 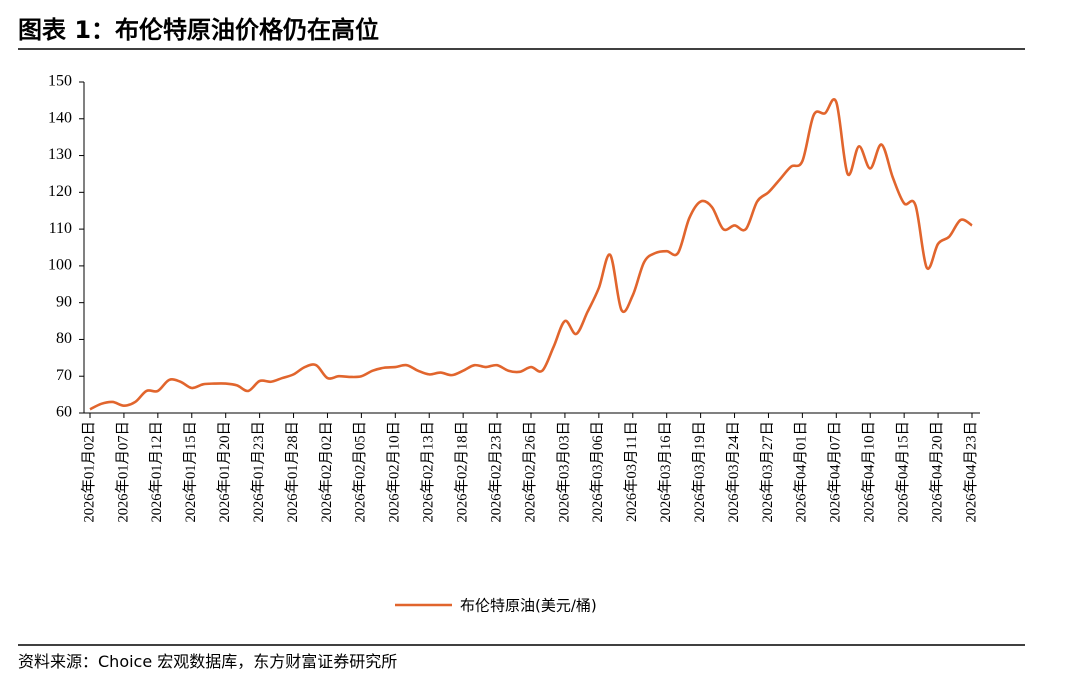 I want to click on y-tick-label: 70, so click(x=64, y=375).